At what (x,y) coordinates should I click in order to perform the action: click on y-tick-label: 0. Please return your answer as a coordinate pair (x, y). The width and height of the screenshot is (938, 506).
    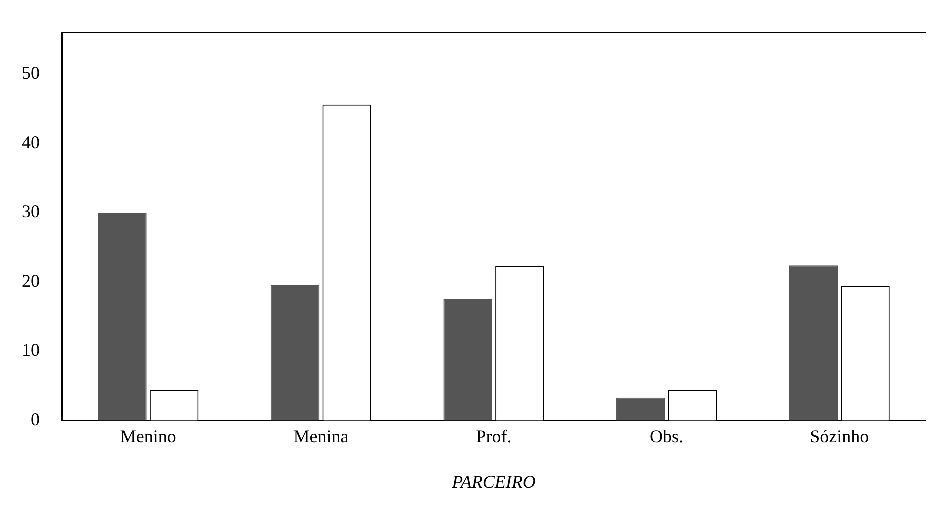
    Looking at the image, I should click on (35, 420).